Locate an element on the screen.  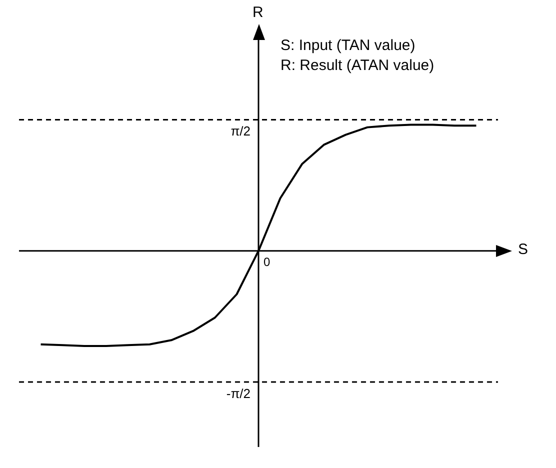
annotation: S: Input (TAN value) is located at coordinates (348, 46).